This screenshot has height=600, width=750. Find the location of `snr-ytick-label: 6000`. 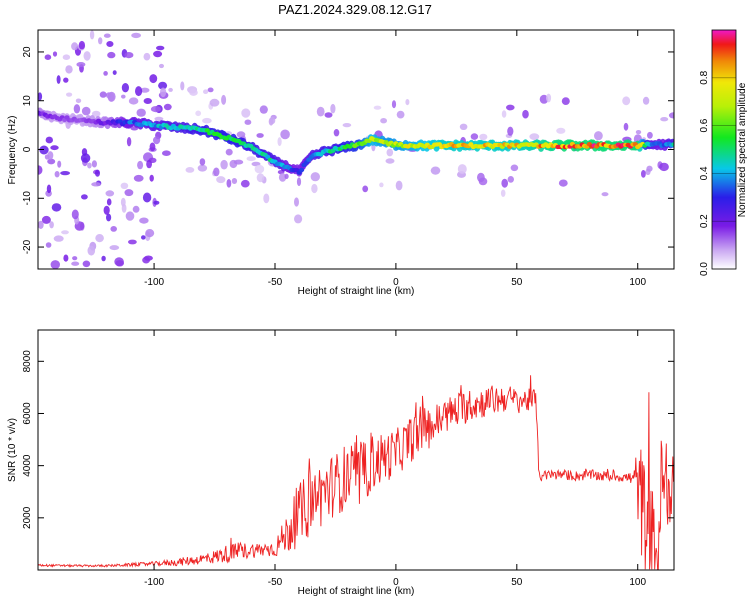

snr-ytick-label: 6000 is located at coordinates (27, 413).